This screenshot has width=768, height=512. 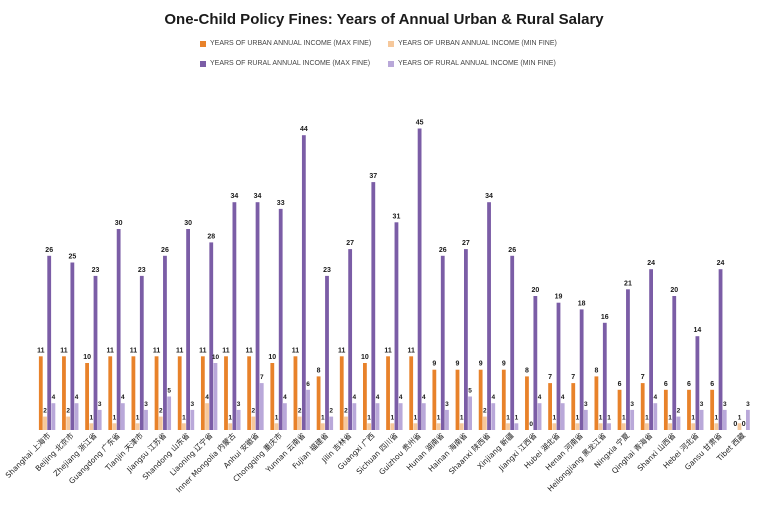 What do you see at coordinates (391, 43) in the screenshot?
I see `legend-swatch-urban-min` at bounding box center [391, 43].